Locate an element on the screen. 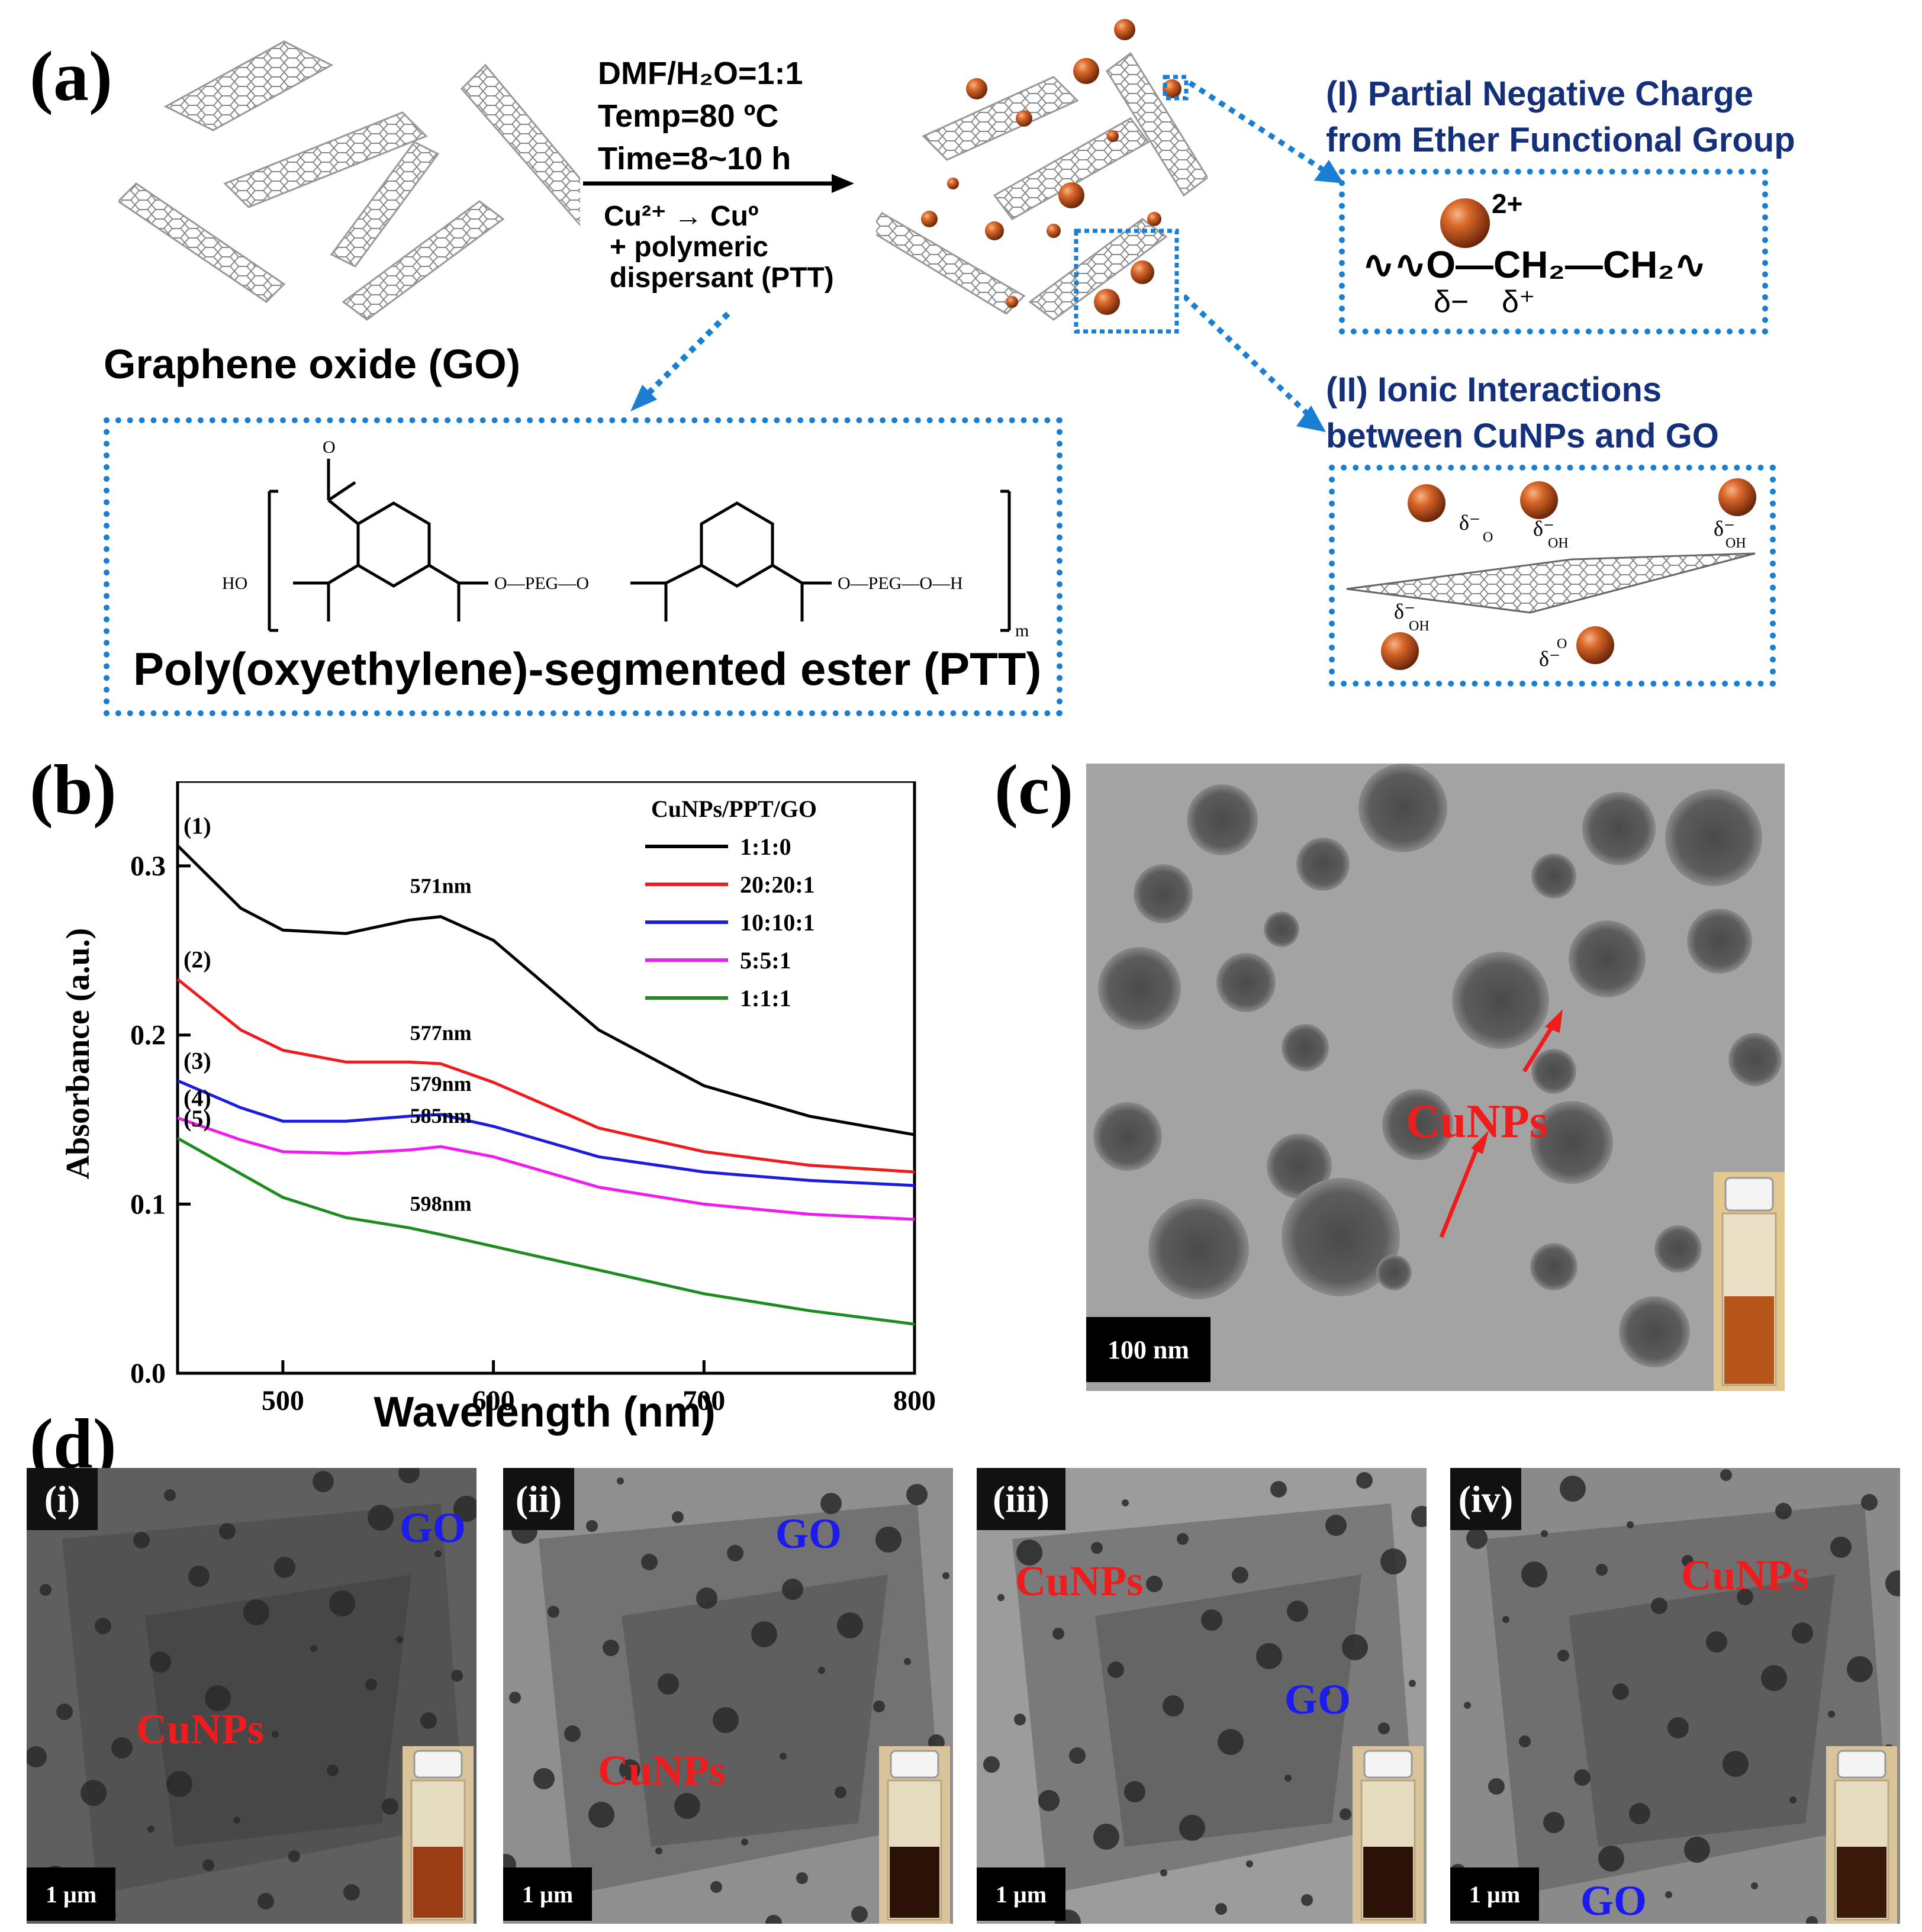  tem-d-tag-1: (i) is located at coordinates (63, 1499).